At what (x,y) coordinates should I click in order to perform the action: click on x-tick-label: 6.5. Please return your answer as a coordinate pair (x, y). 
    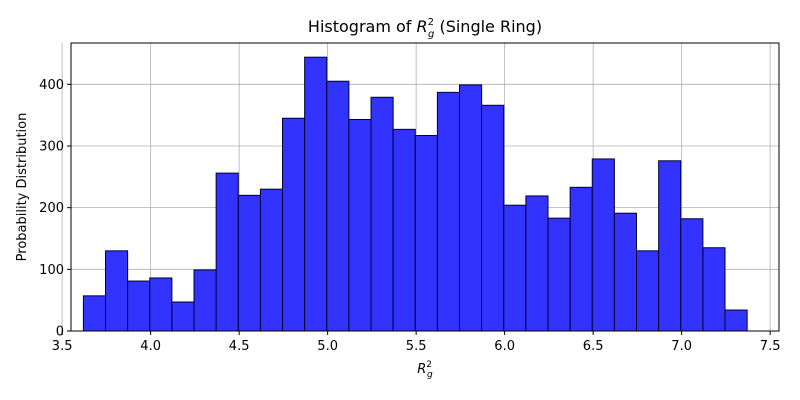
    Looking at the image, I should click on (593, 346).